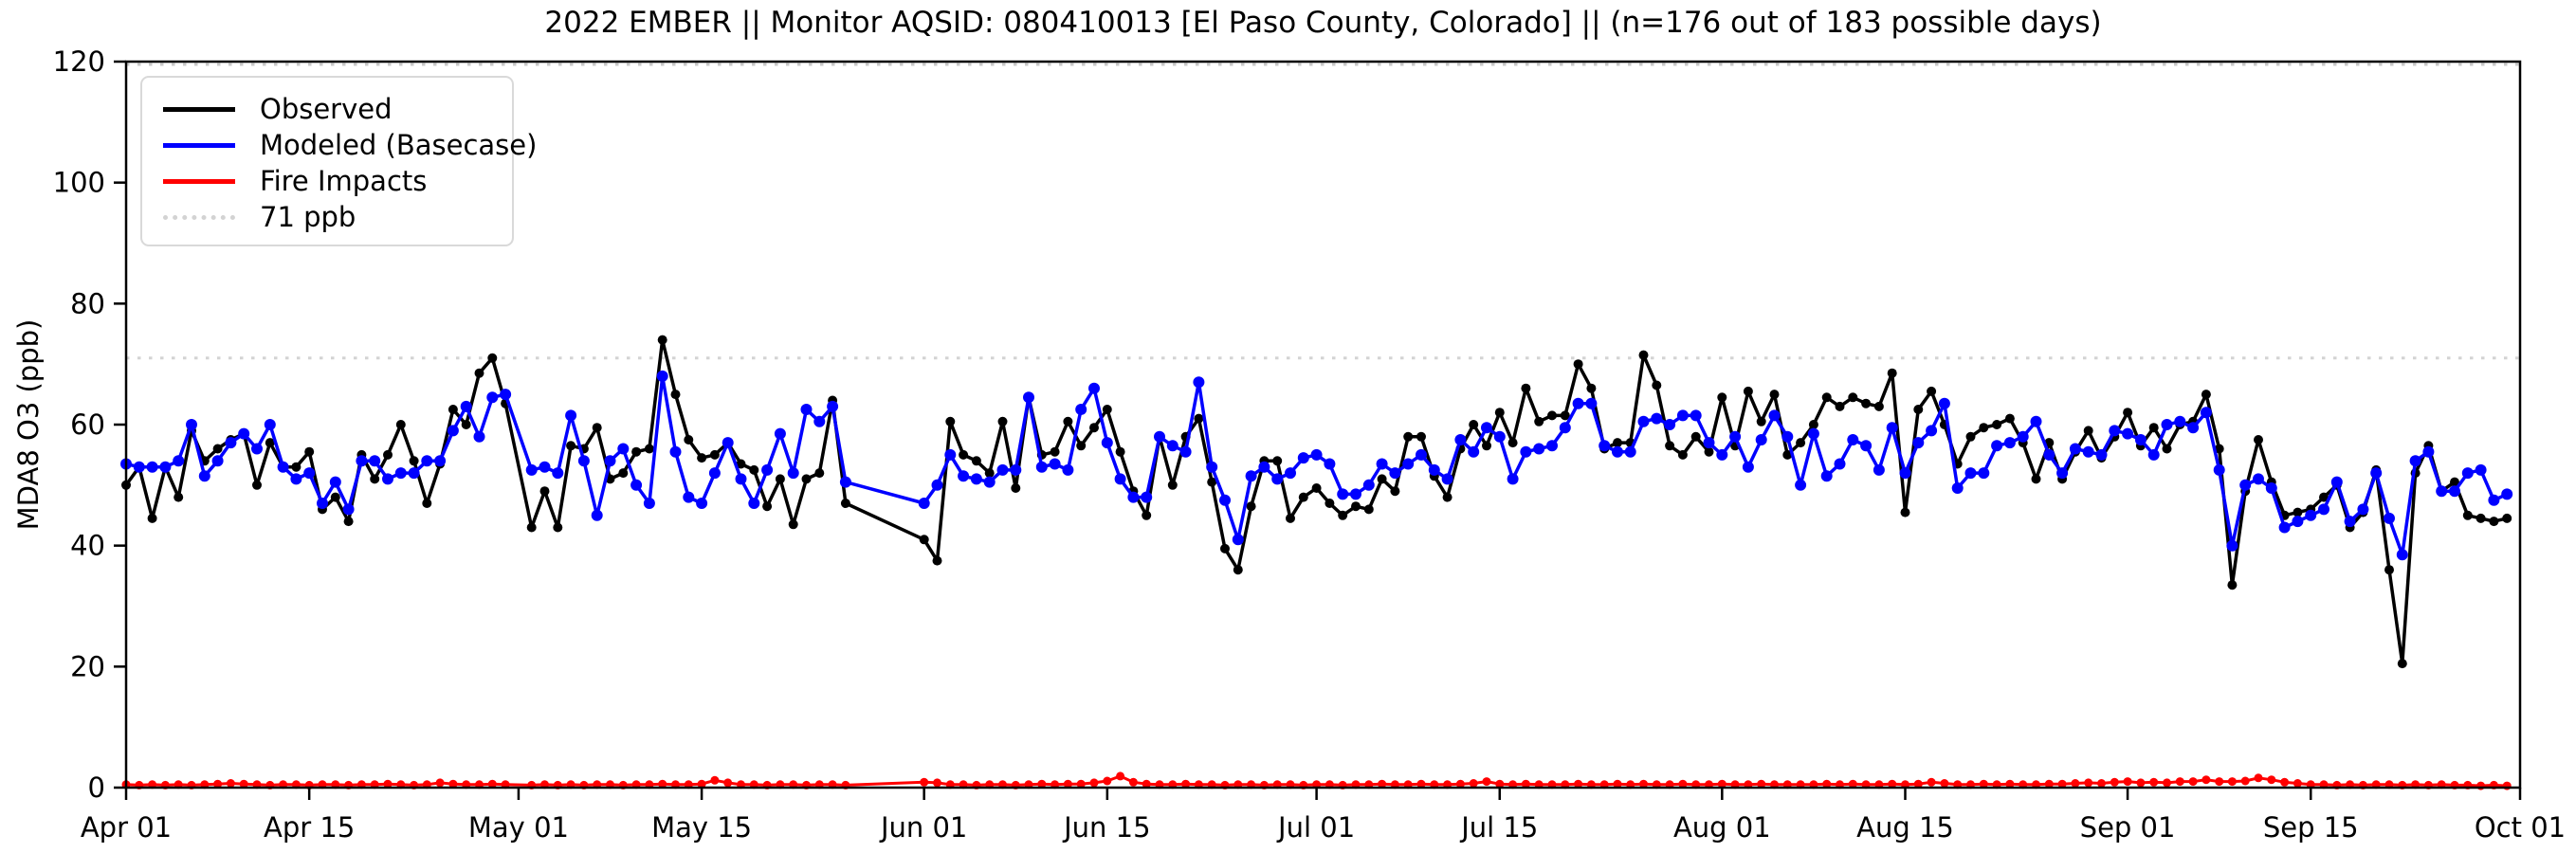  I want to click on legend-item-fire: Fire Impacts, so click(327, 181).